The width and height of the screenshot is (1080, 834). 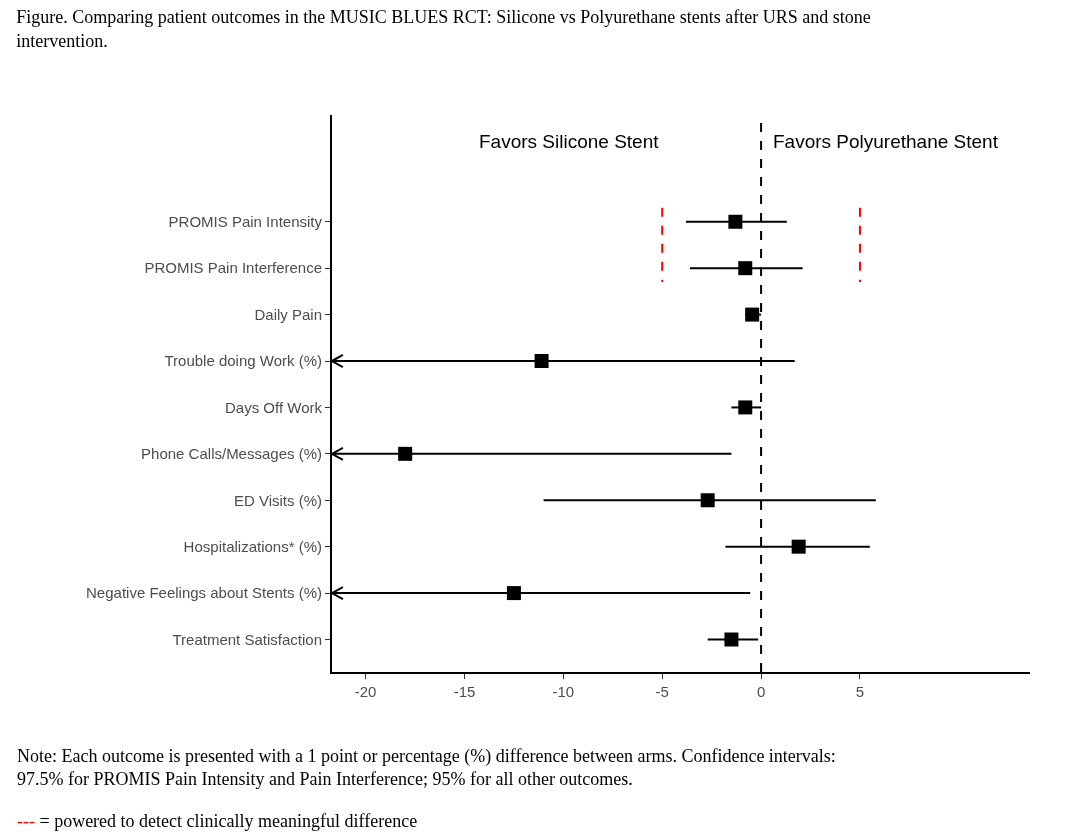 I want to click on y-tick-label: Hospitalizations* (%), so click(x=252, y=546).